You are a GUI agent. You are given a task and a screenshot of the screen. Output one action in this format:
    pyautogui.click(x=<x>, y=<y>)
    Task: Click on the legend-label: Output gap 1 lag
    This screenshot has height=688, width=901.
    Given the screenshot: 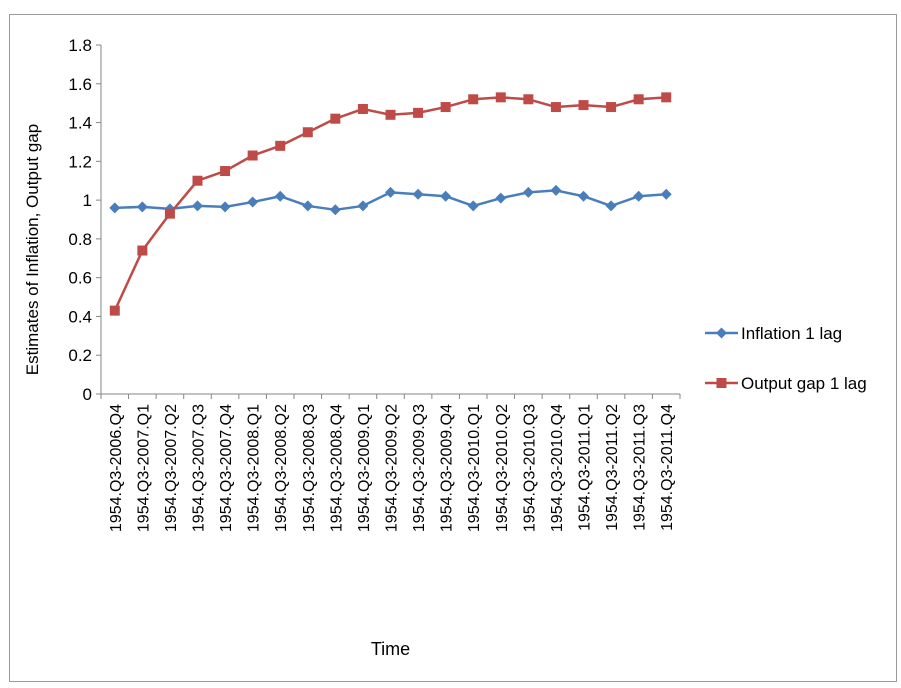 What is the action you would take?
    pyautogui.click(x=804, y=383)
    